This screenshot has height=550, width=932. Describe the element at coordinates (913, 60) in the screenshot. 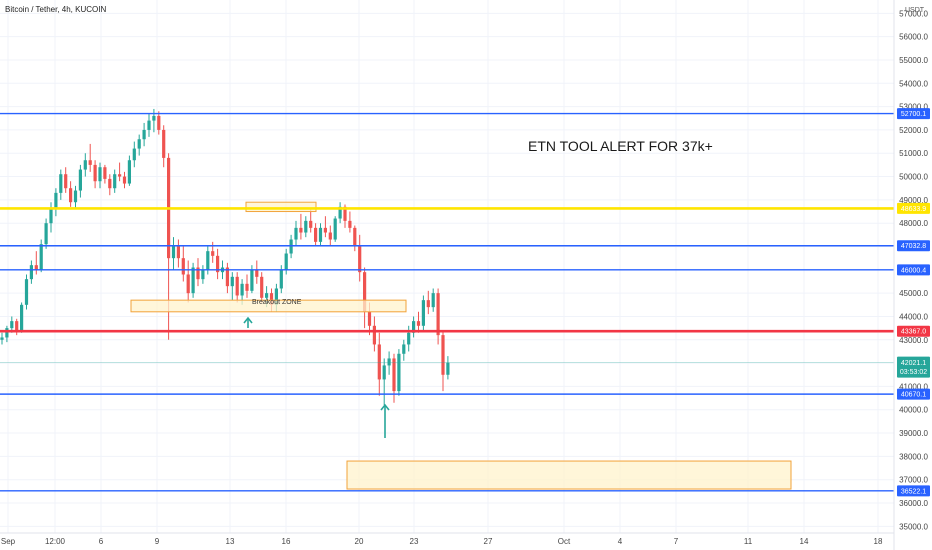

I see `y-tick-label: 55000.0` at that location.